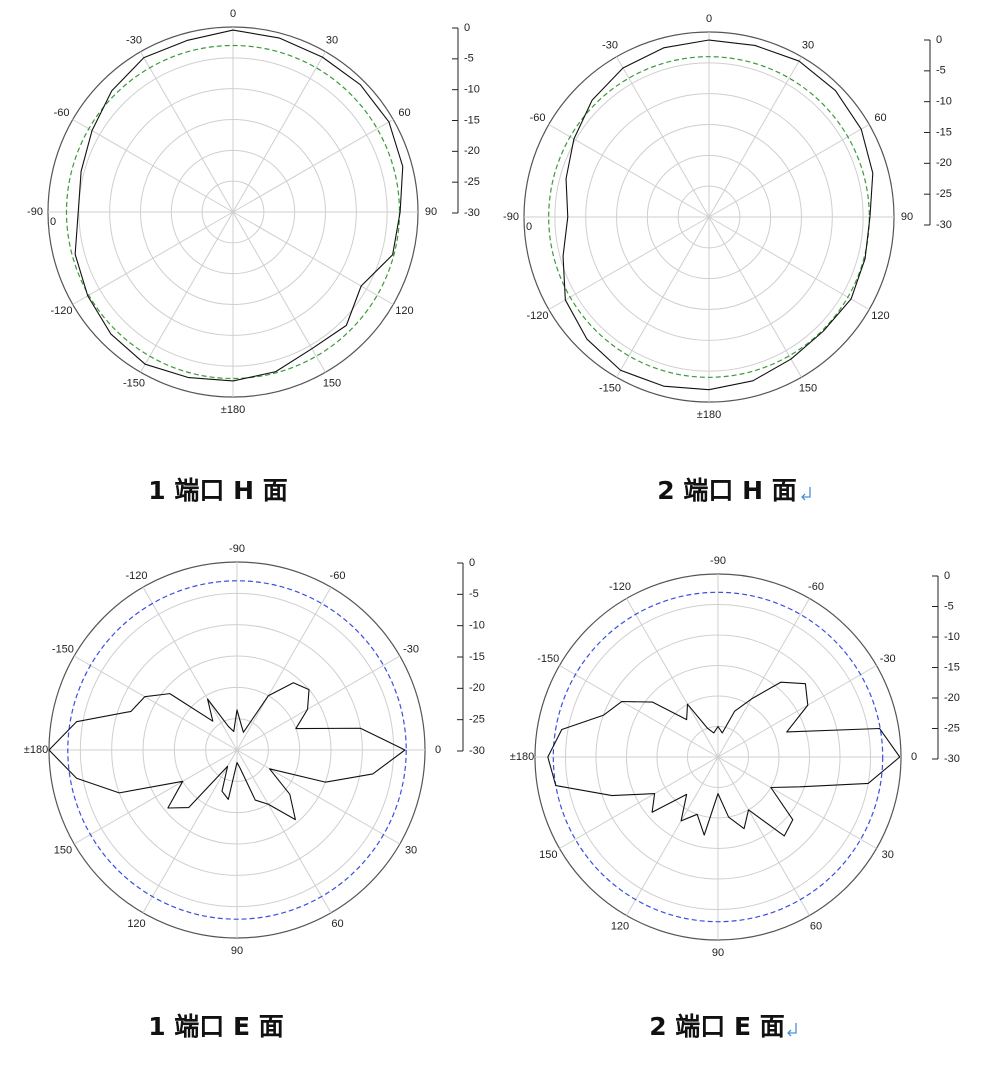 This screenshot has width=1000, height=1077. What do you see at coordinates (717, 1026) in the screenshot?
I see `caption: 2 端口 E 面` at bounding box center [717, 1026].